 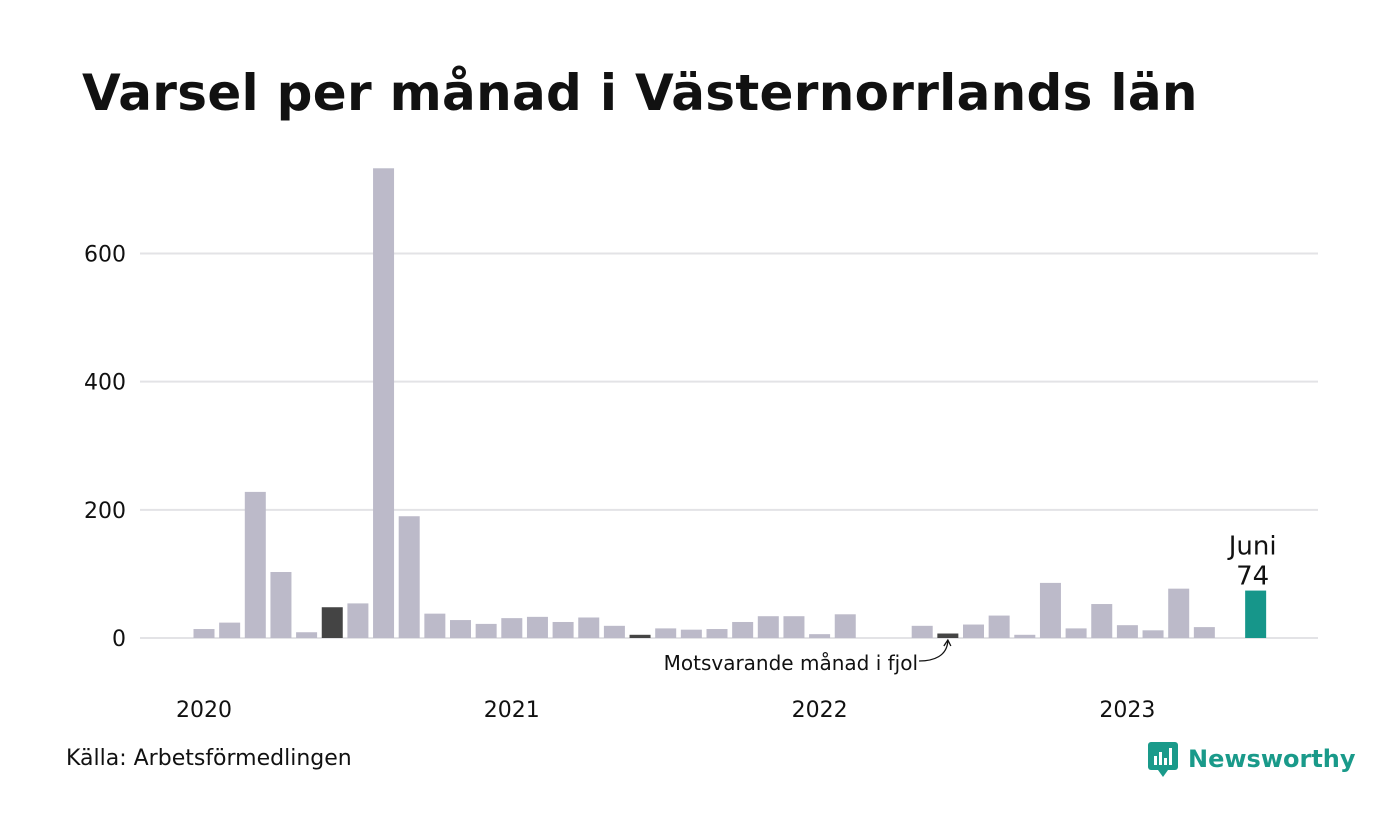 I want to click on annotation-label: Motsvarande månad i fjol, so click(x=791, y=663).